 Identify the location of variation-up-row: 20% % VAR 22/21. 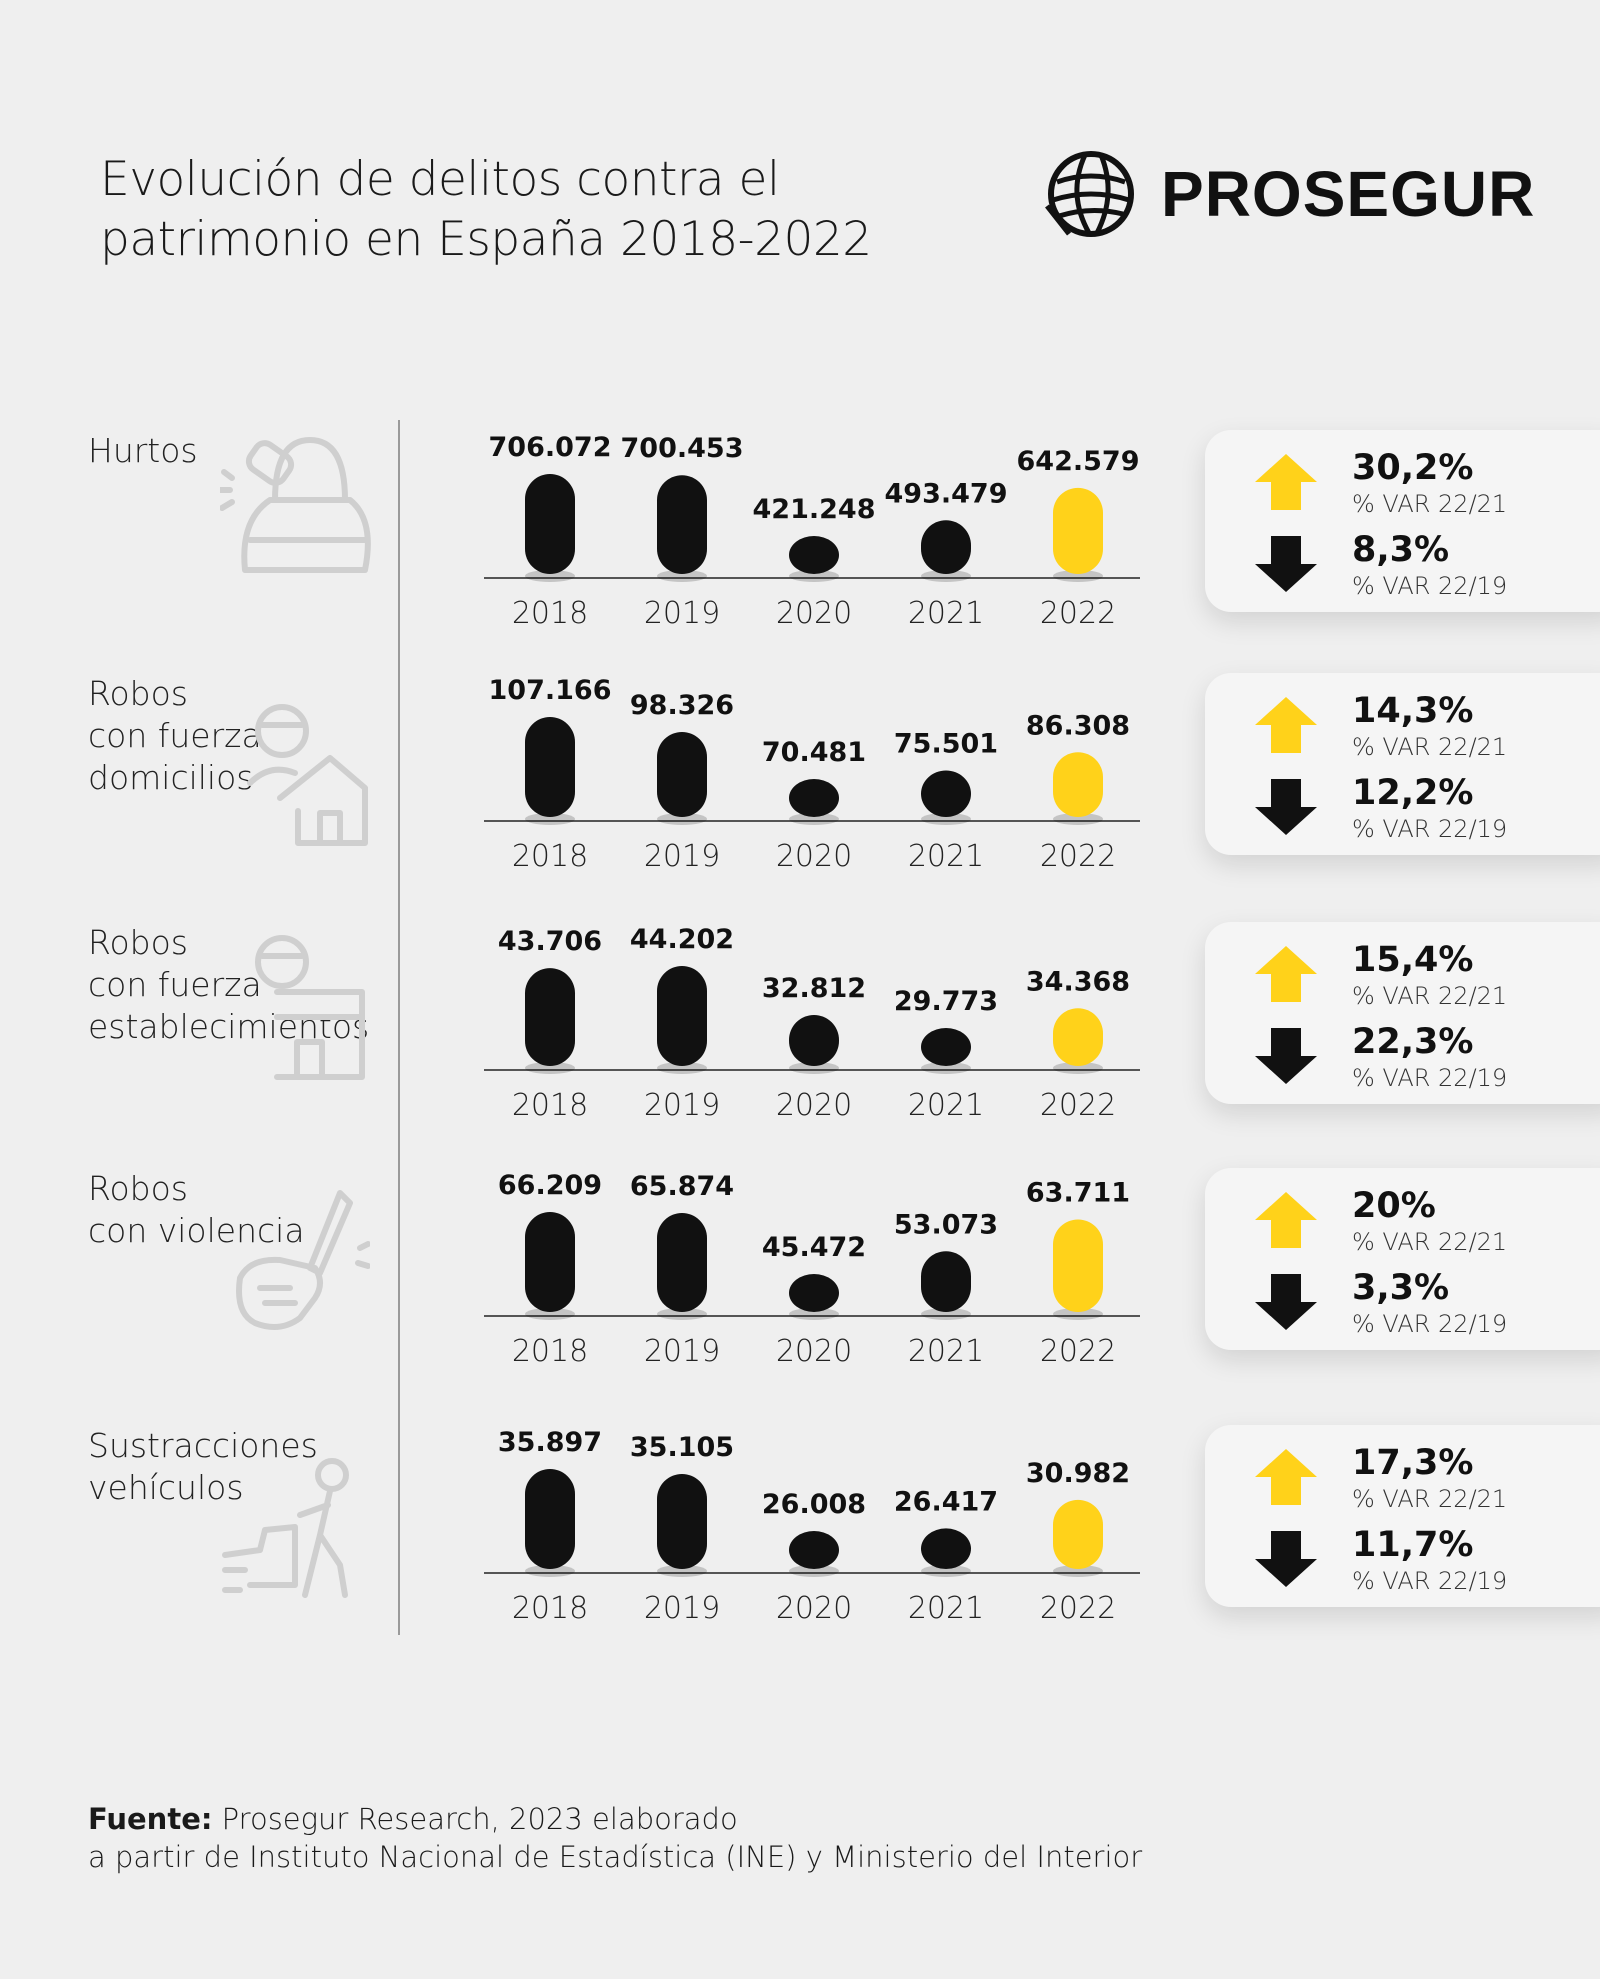
(1427, 1226).